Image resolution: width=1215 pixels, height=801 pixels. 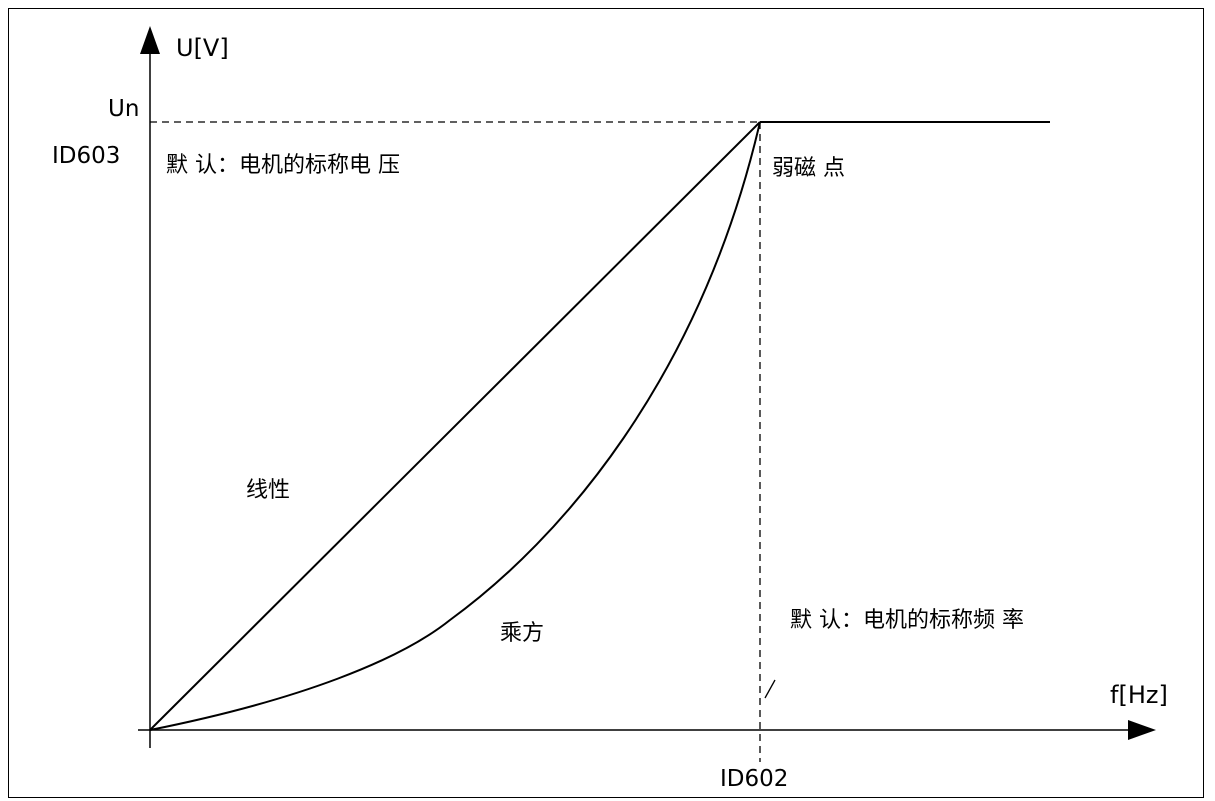 I want to click on y-tick-un: Un, so click(x=124, y=109).